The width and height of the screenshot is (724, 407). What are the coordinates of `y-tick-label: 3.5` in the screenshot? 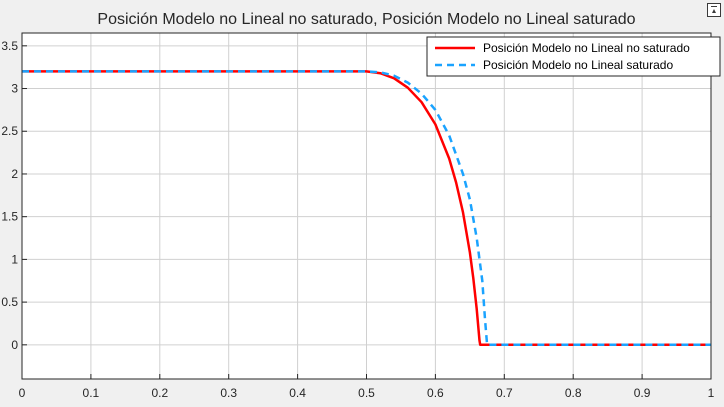 It's located at (9, 46).